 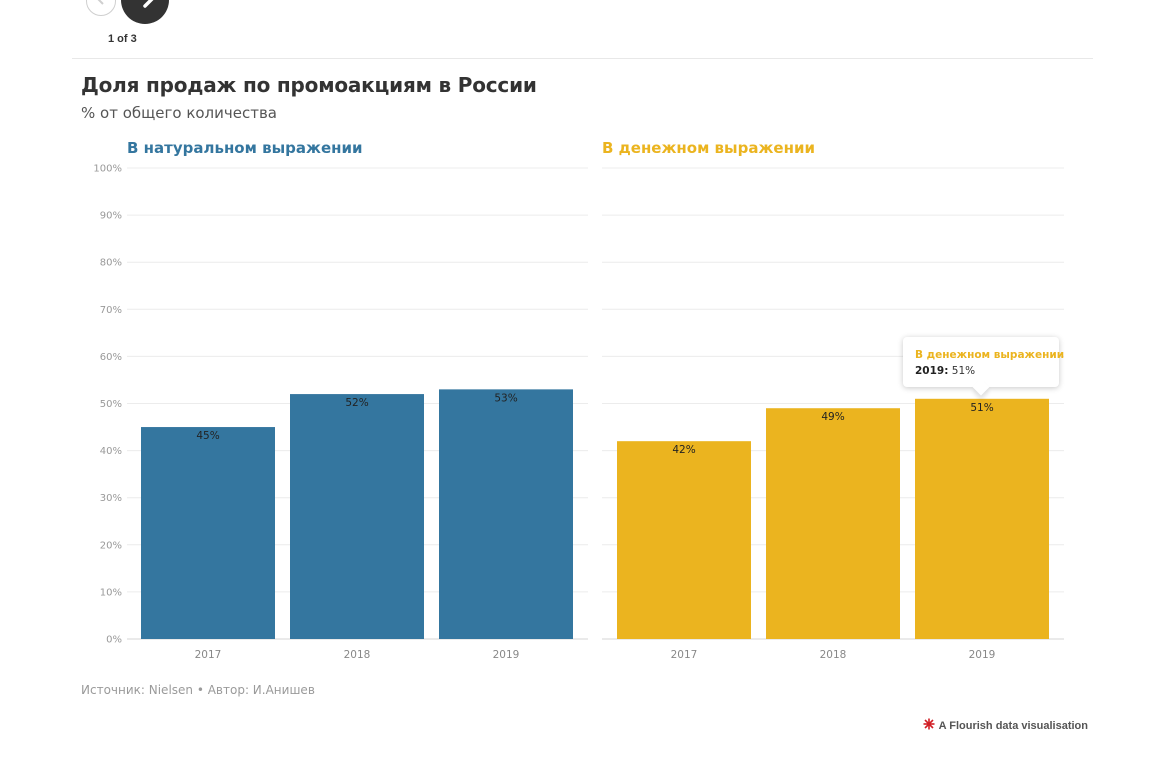 I want to click on y-tick-label: 70%, so click(x=111, y=310).